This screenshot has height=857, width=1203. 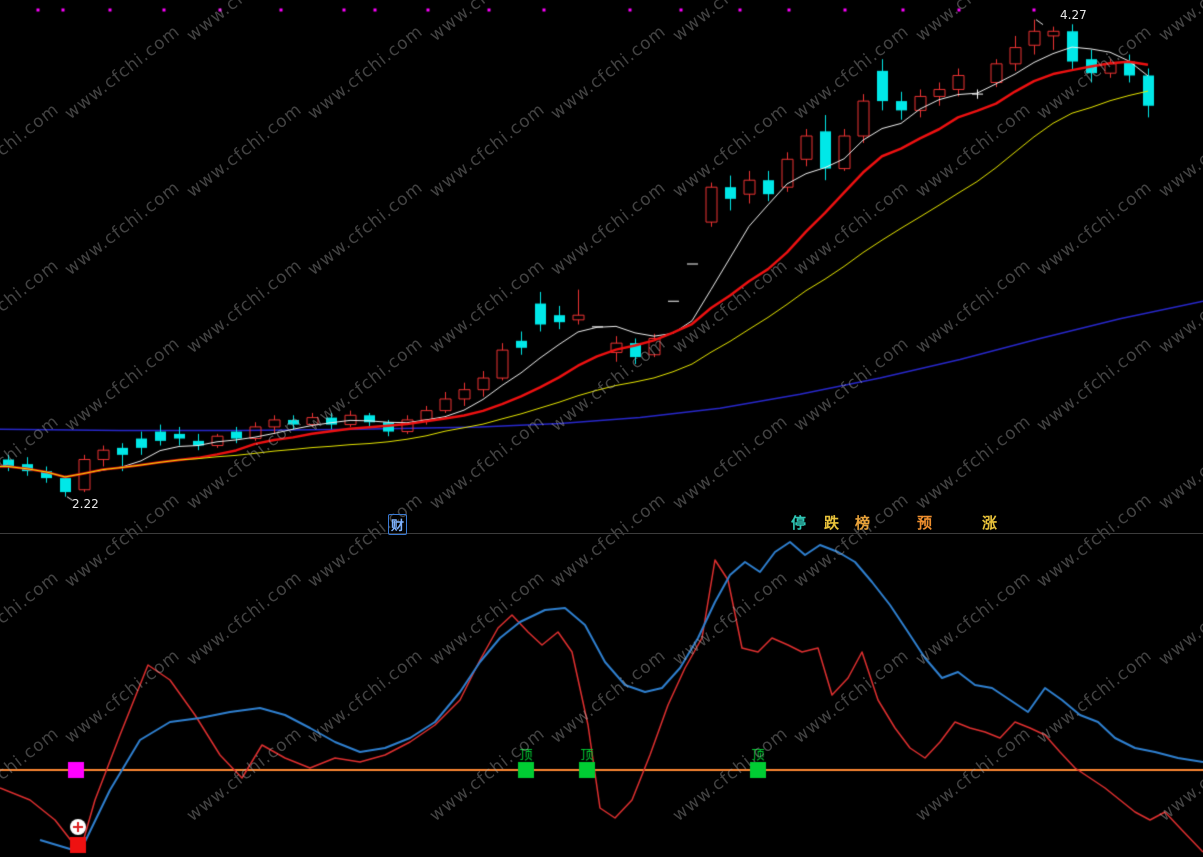 I want to click on ticker-item-5: 预, so click(x=925, y=523).